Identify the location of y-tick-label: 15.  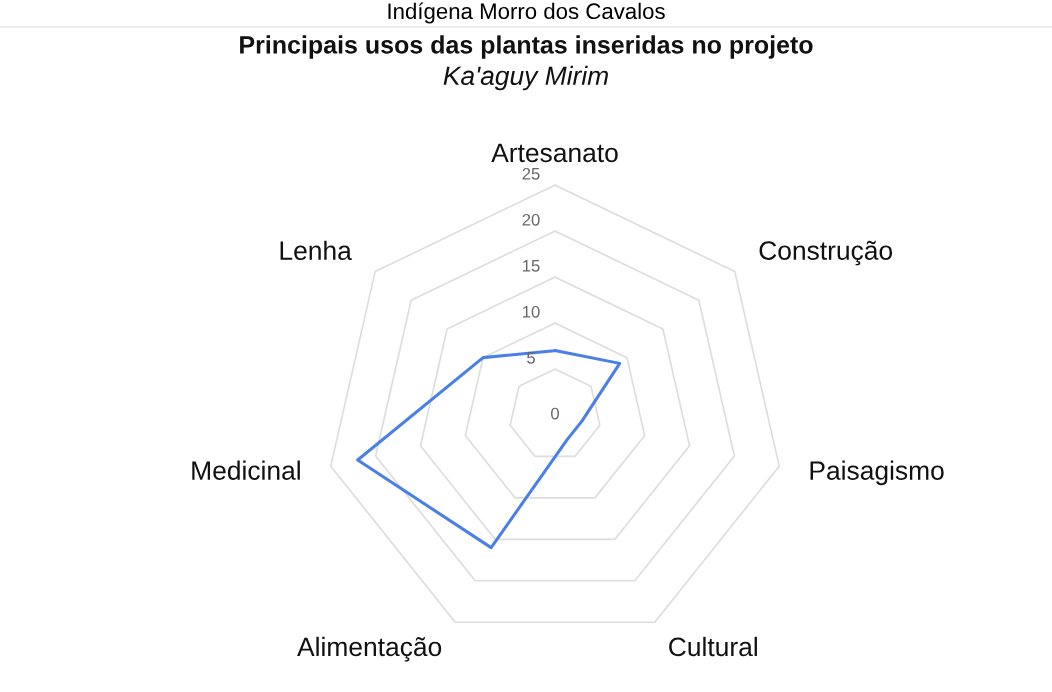
(531, 266).